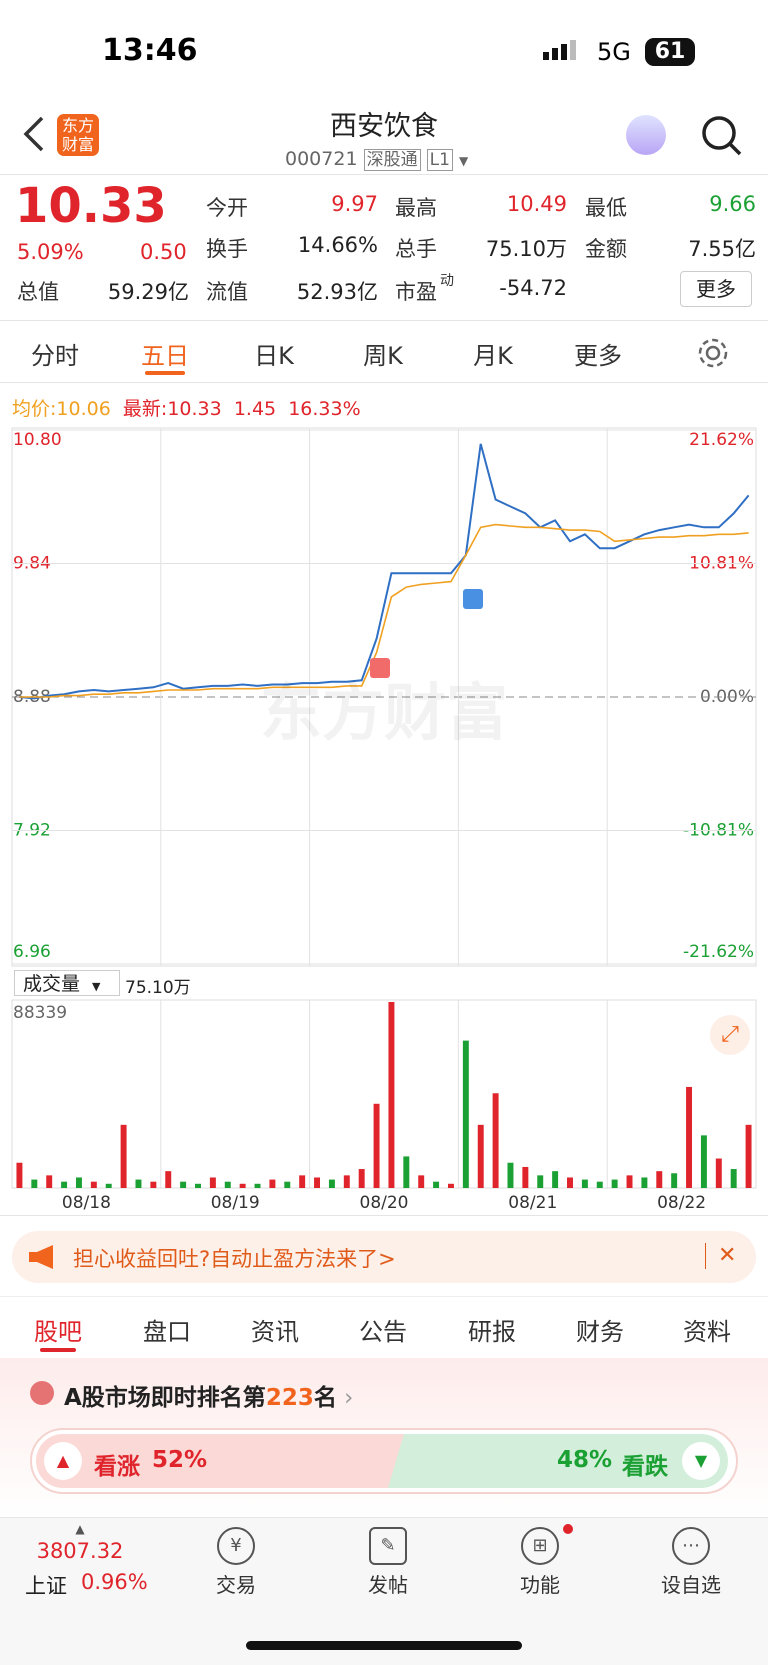  What do you see at coordinates (384, 1094) in the screenshot?
I see `volume-frame` at bounding box center [384, 1094].